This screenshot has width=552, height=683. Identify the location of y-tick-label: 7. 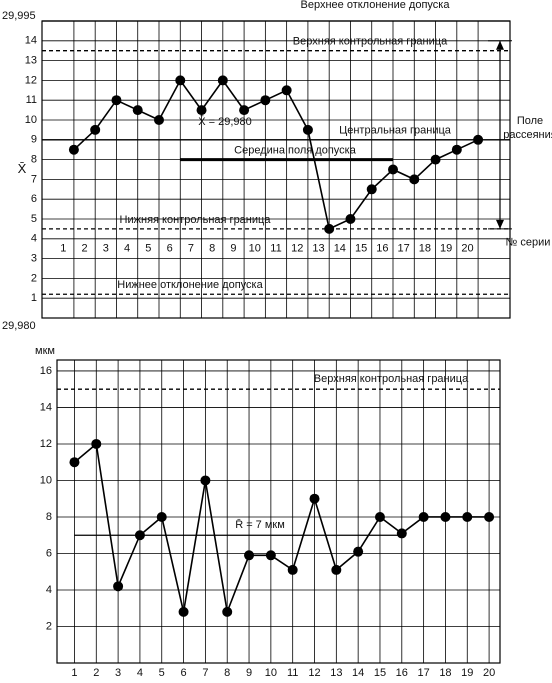
(34, 179).